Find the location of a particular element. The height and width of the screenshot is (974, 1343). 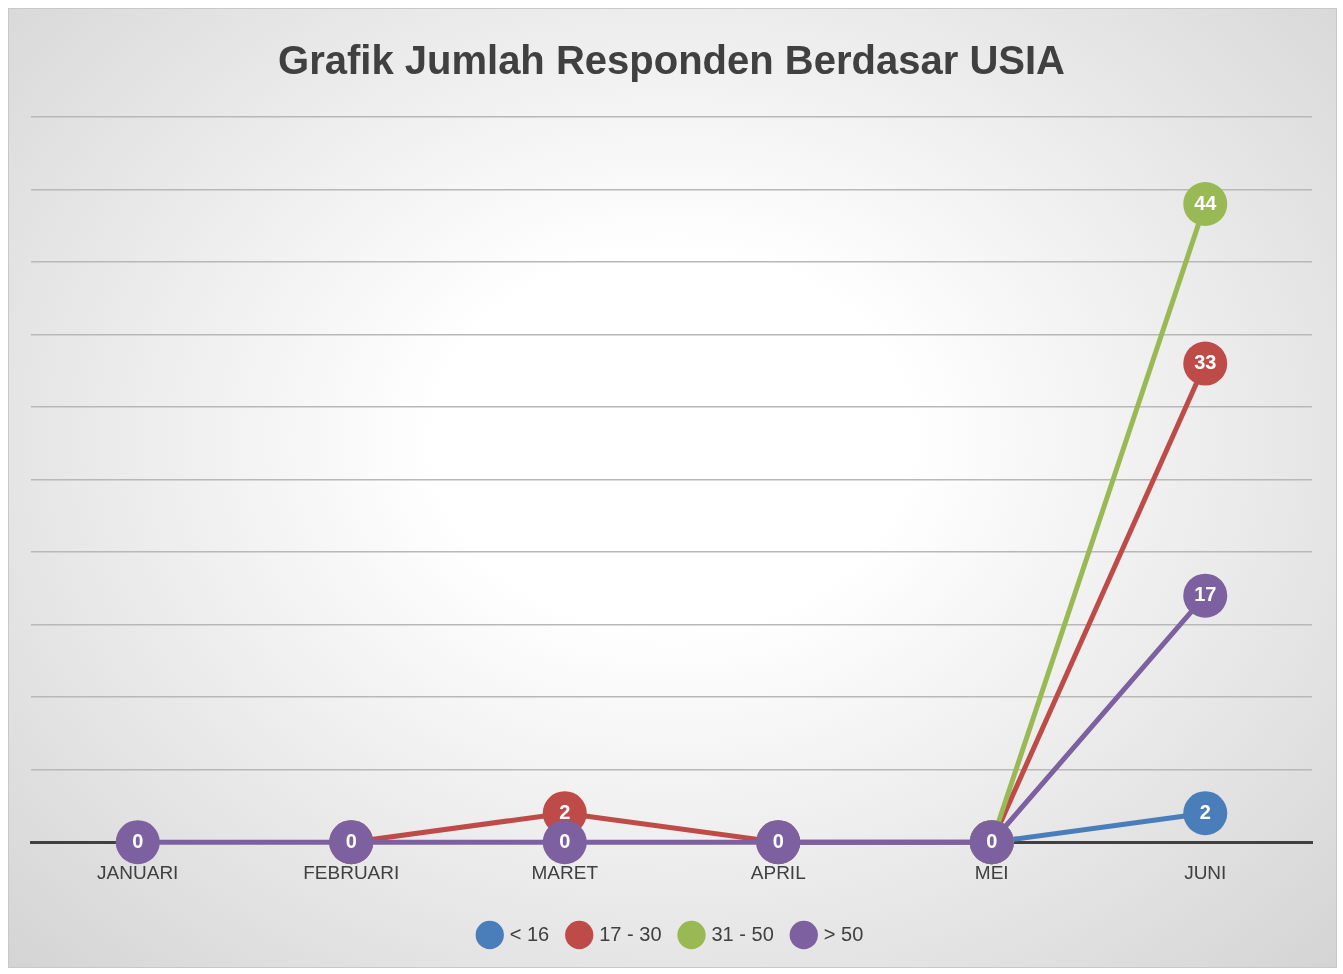

x-tick-label: MEI is located at coordinates (991, 872).